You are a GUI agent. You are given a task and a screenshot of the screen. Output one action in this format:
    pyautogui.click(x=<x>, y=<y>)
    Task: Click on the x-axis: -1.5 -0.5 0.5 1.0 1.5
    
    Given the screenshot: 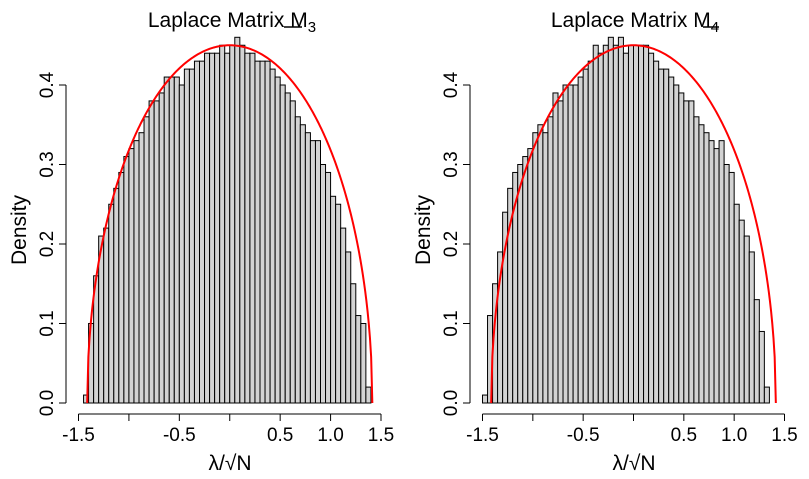 What is the action you would take?
    pyautogui.click(x=632, y=429)
    